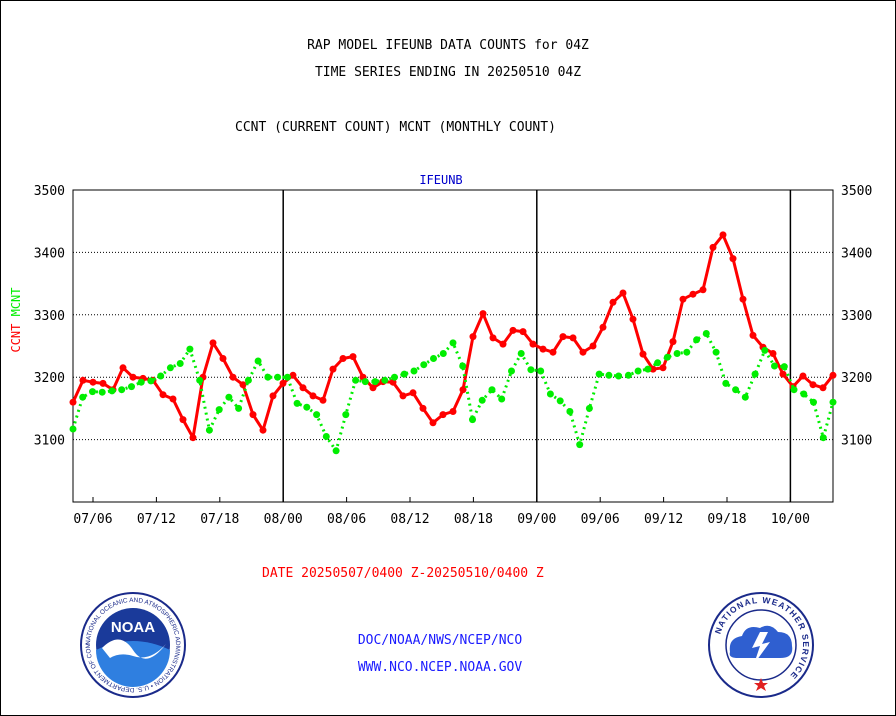  I want to click on y-tick-label-right: 3100, so click(856, 441).